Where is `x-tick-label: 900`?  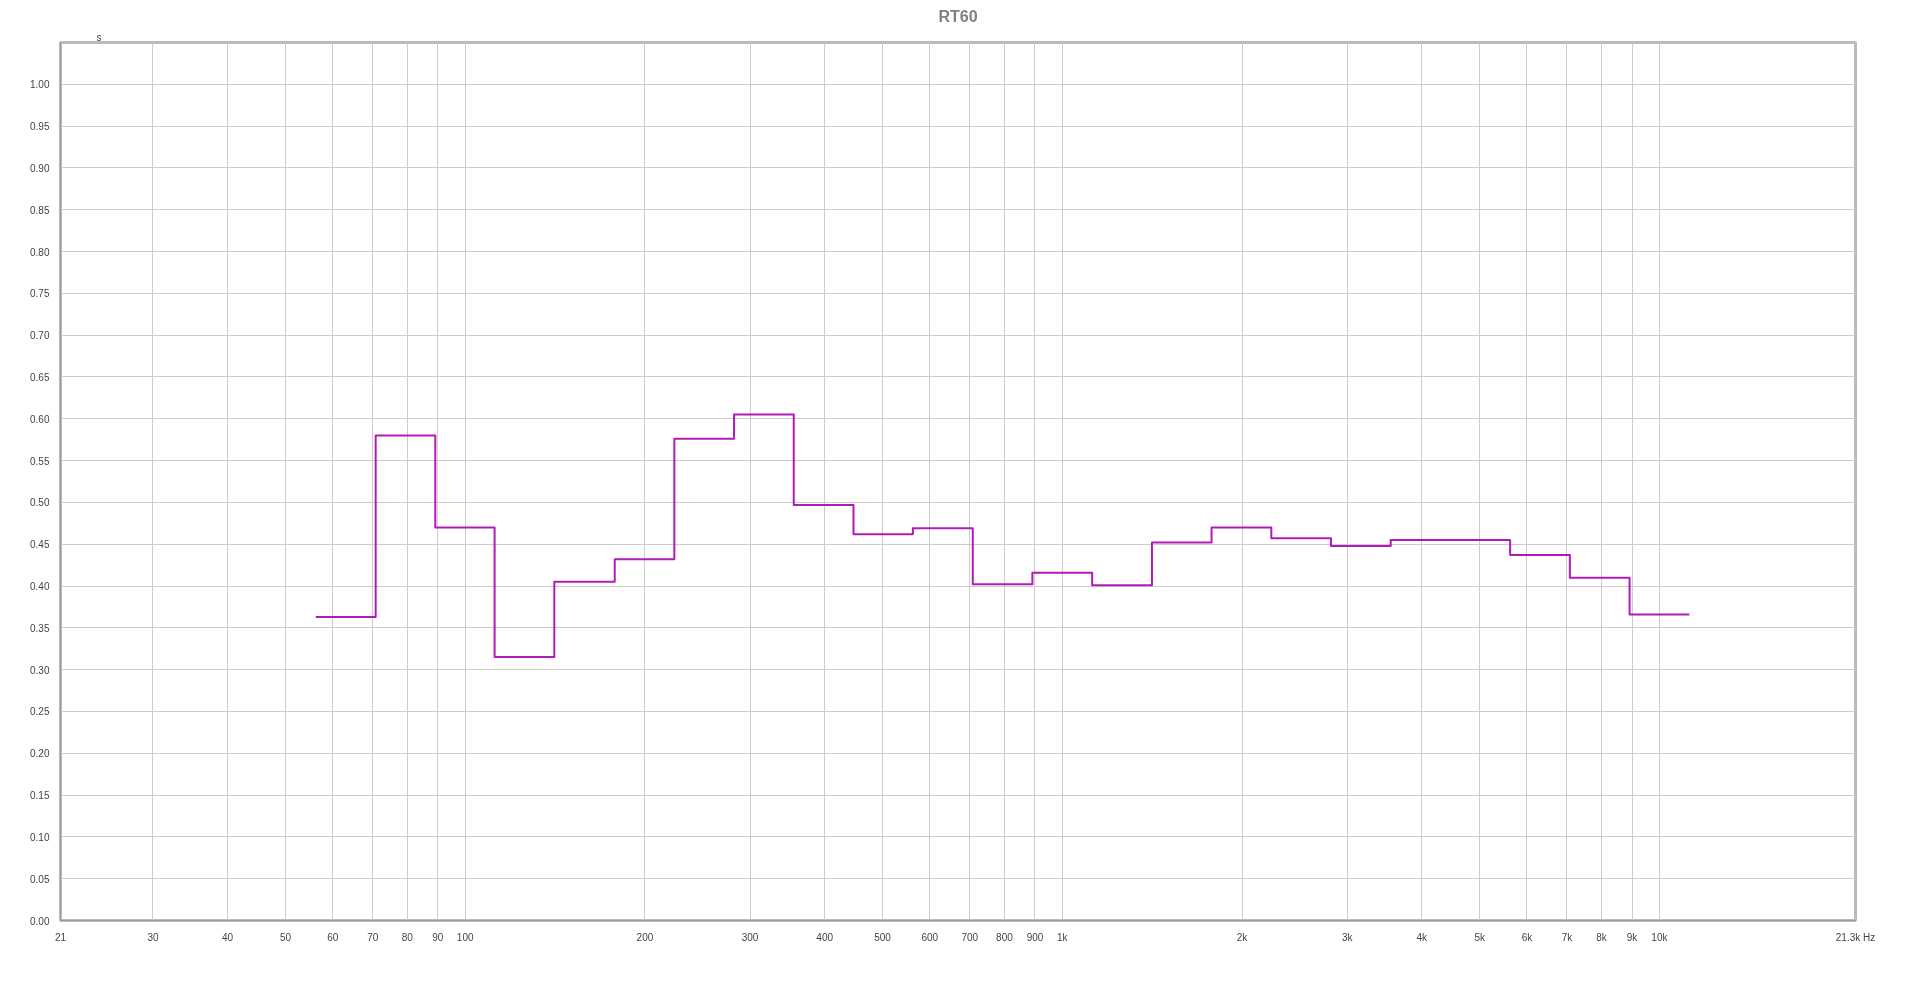 x-tick-label: 900 is located at coordinates (1035, 937).